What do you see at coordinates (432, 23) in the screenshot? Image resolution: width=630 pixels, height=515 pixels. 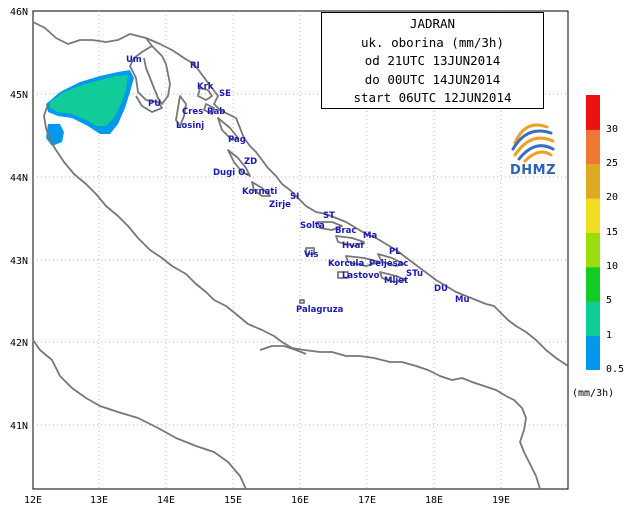 I see `title-region: JADRAN` at bounding box center [432, 23].